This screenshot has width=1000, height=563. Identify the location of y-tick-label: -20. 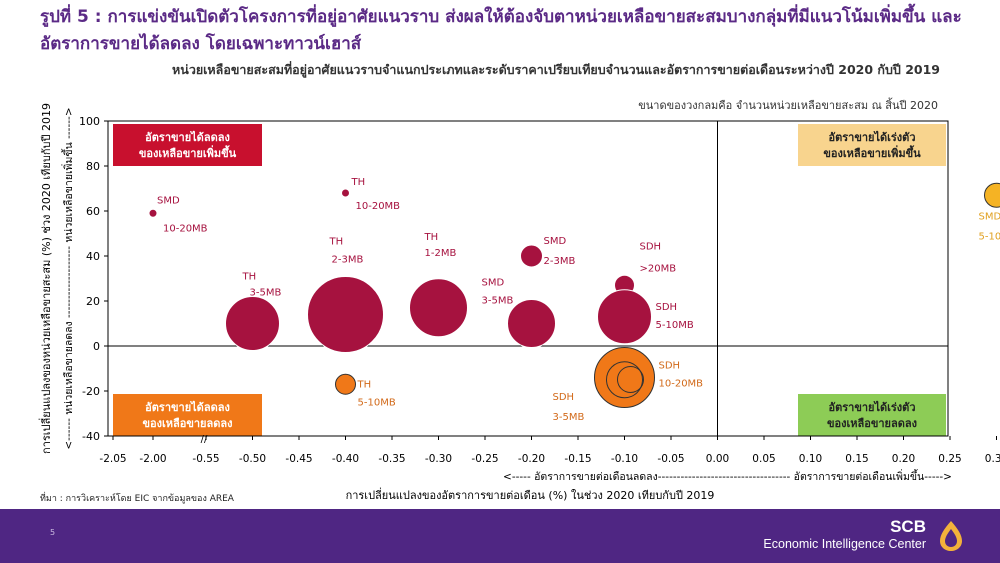
(91, 391).